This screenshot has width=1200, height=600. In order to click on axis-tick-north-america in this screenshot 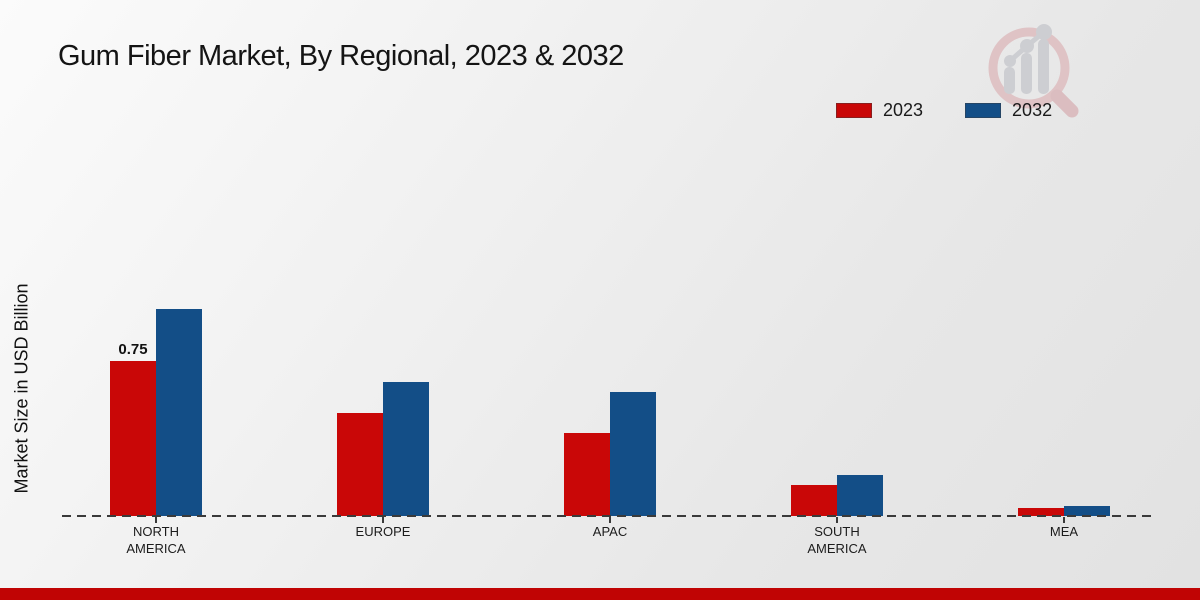, I will do `click(156, 520)`.